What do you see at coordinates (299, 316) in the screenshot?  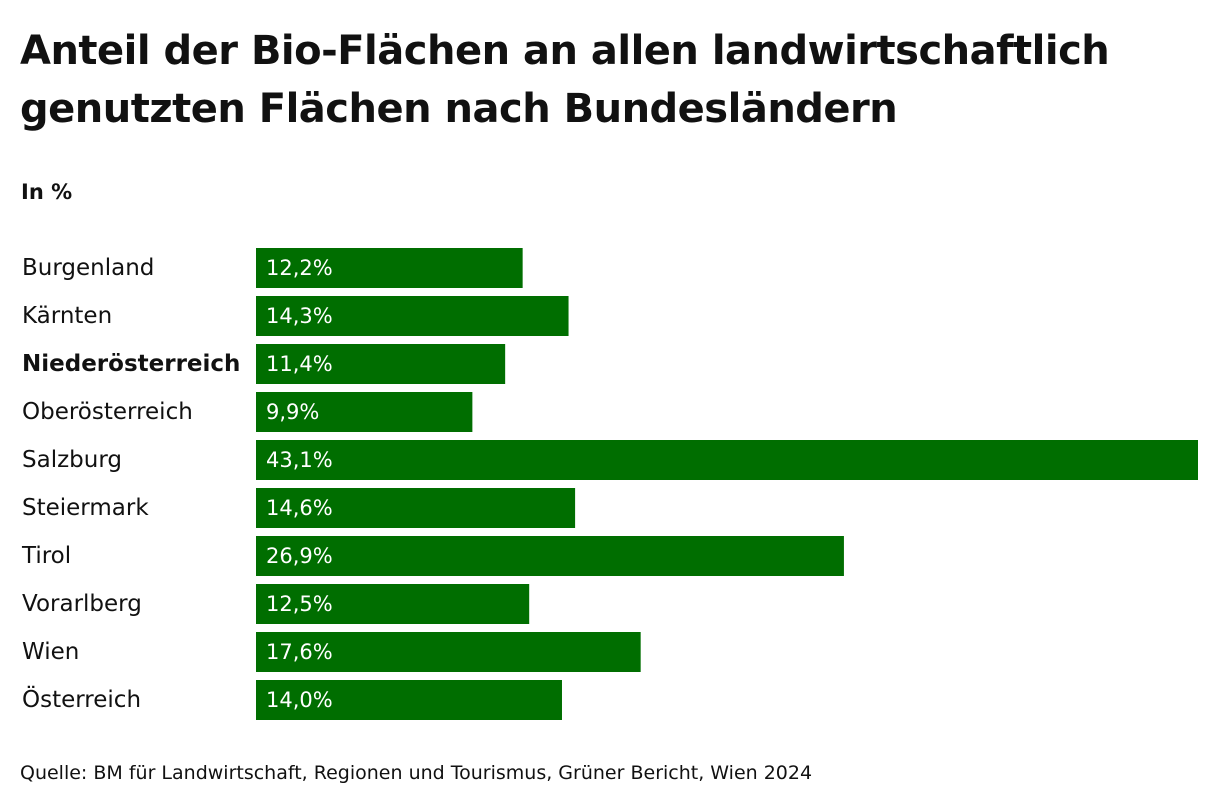 I see `value-label: 14,3%` at bounding box center [299, 316].